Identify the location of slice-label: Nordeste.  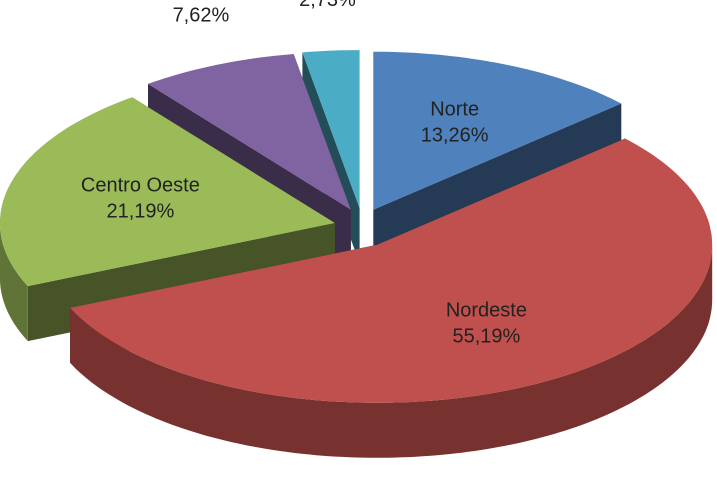
(486, 311).